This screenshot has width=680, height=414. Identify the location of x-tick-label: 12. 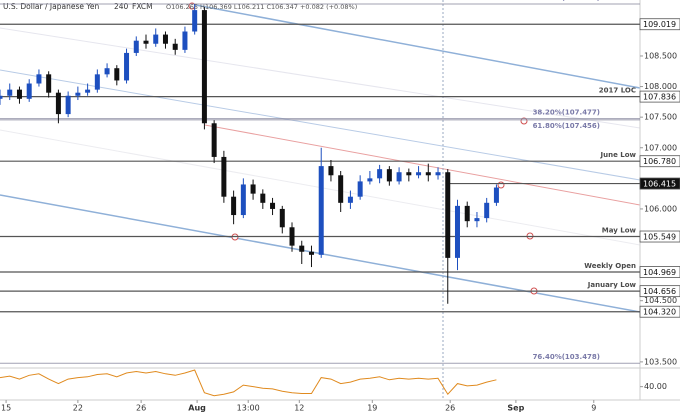
(299, 408).